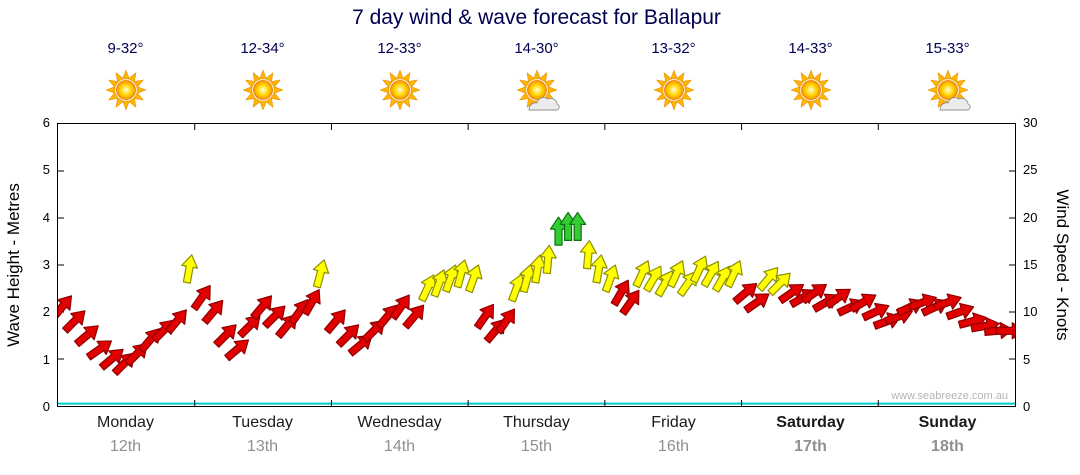 This screenshot has width=1080, height=475. I want to click on wind-speed-tick-label: 5, so click(1027, 359).